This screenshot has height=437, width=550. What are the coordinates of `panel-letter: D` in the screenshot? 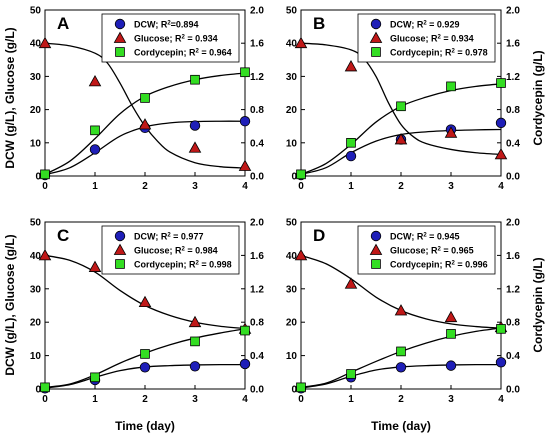 It's located at (319, 235).